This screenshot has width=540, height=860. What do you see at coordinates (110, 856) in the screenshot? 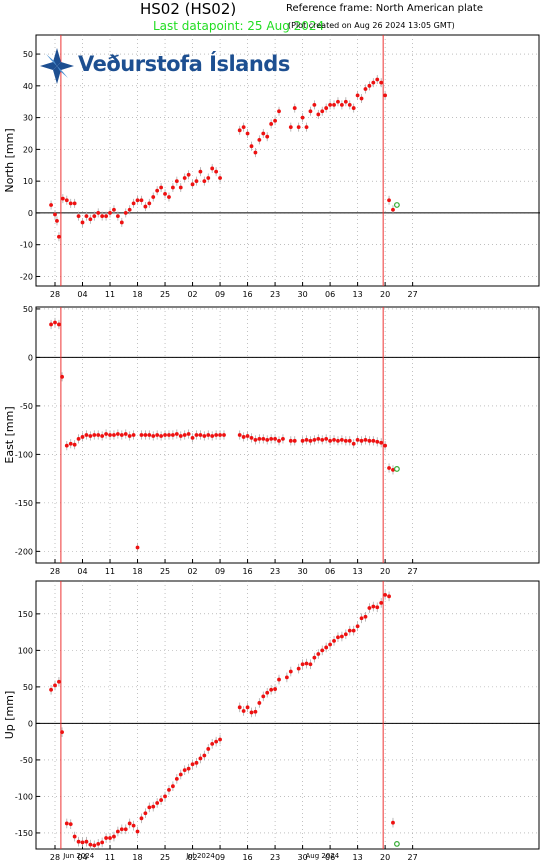
I see `up-xtick-label: 11` at bounding box center [110, 856].